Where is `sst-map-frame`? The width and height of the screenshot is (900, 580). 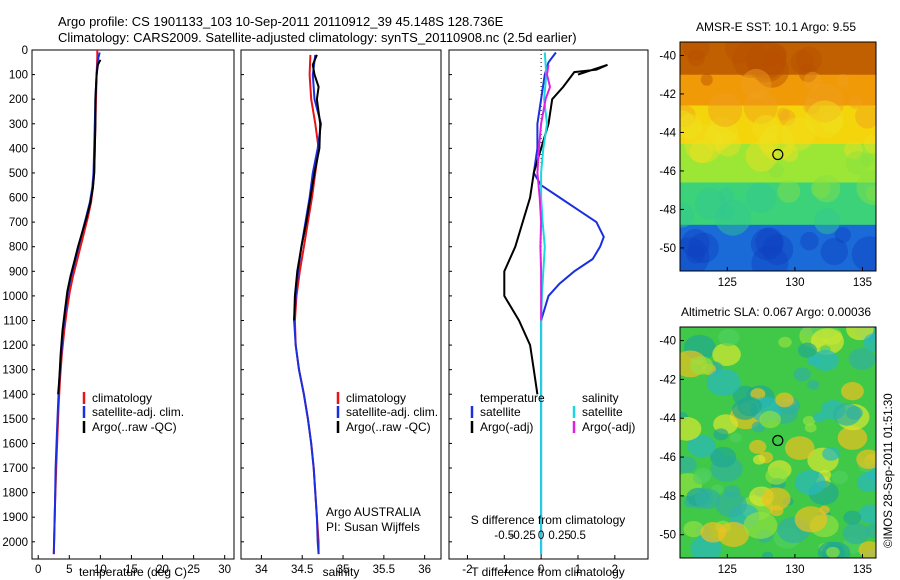 sst-map-frame is located at coordinates (778, 156).